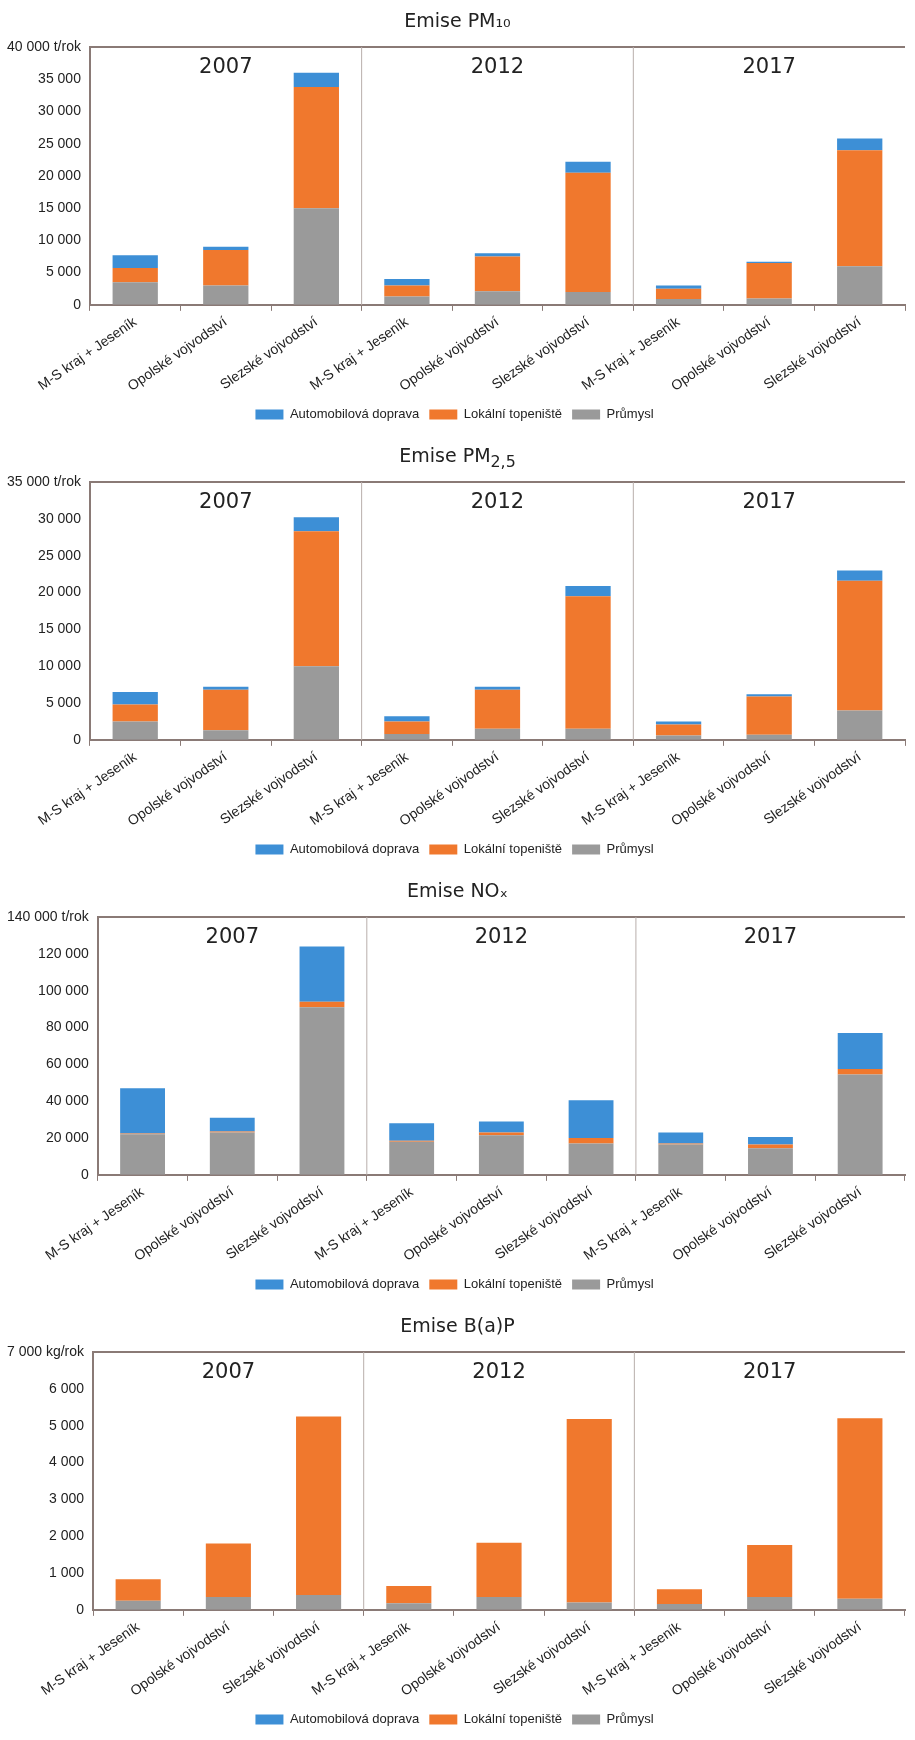 Image resolution: width=915 pixels, height=1740 pixels. What do you see at coordinates (67, 1461) in the screenshot?
I see `y-tick-label: 4 000` at bounding box center [67, 1461].